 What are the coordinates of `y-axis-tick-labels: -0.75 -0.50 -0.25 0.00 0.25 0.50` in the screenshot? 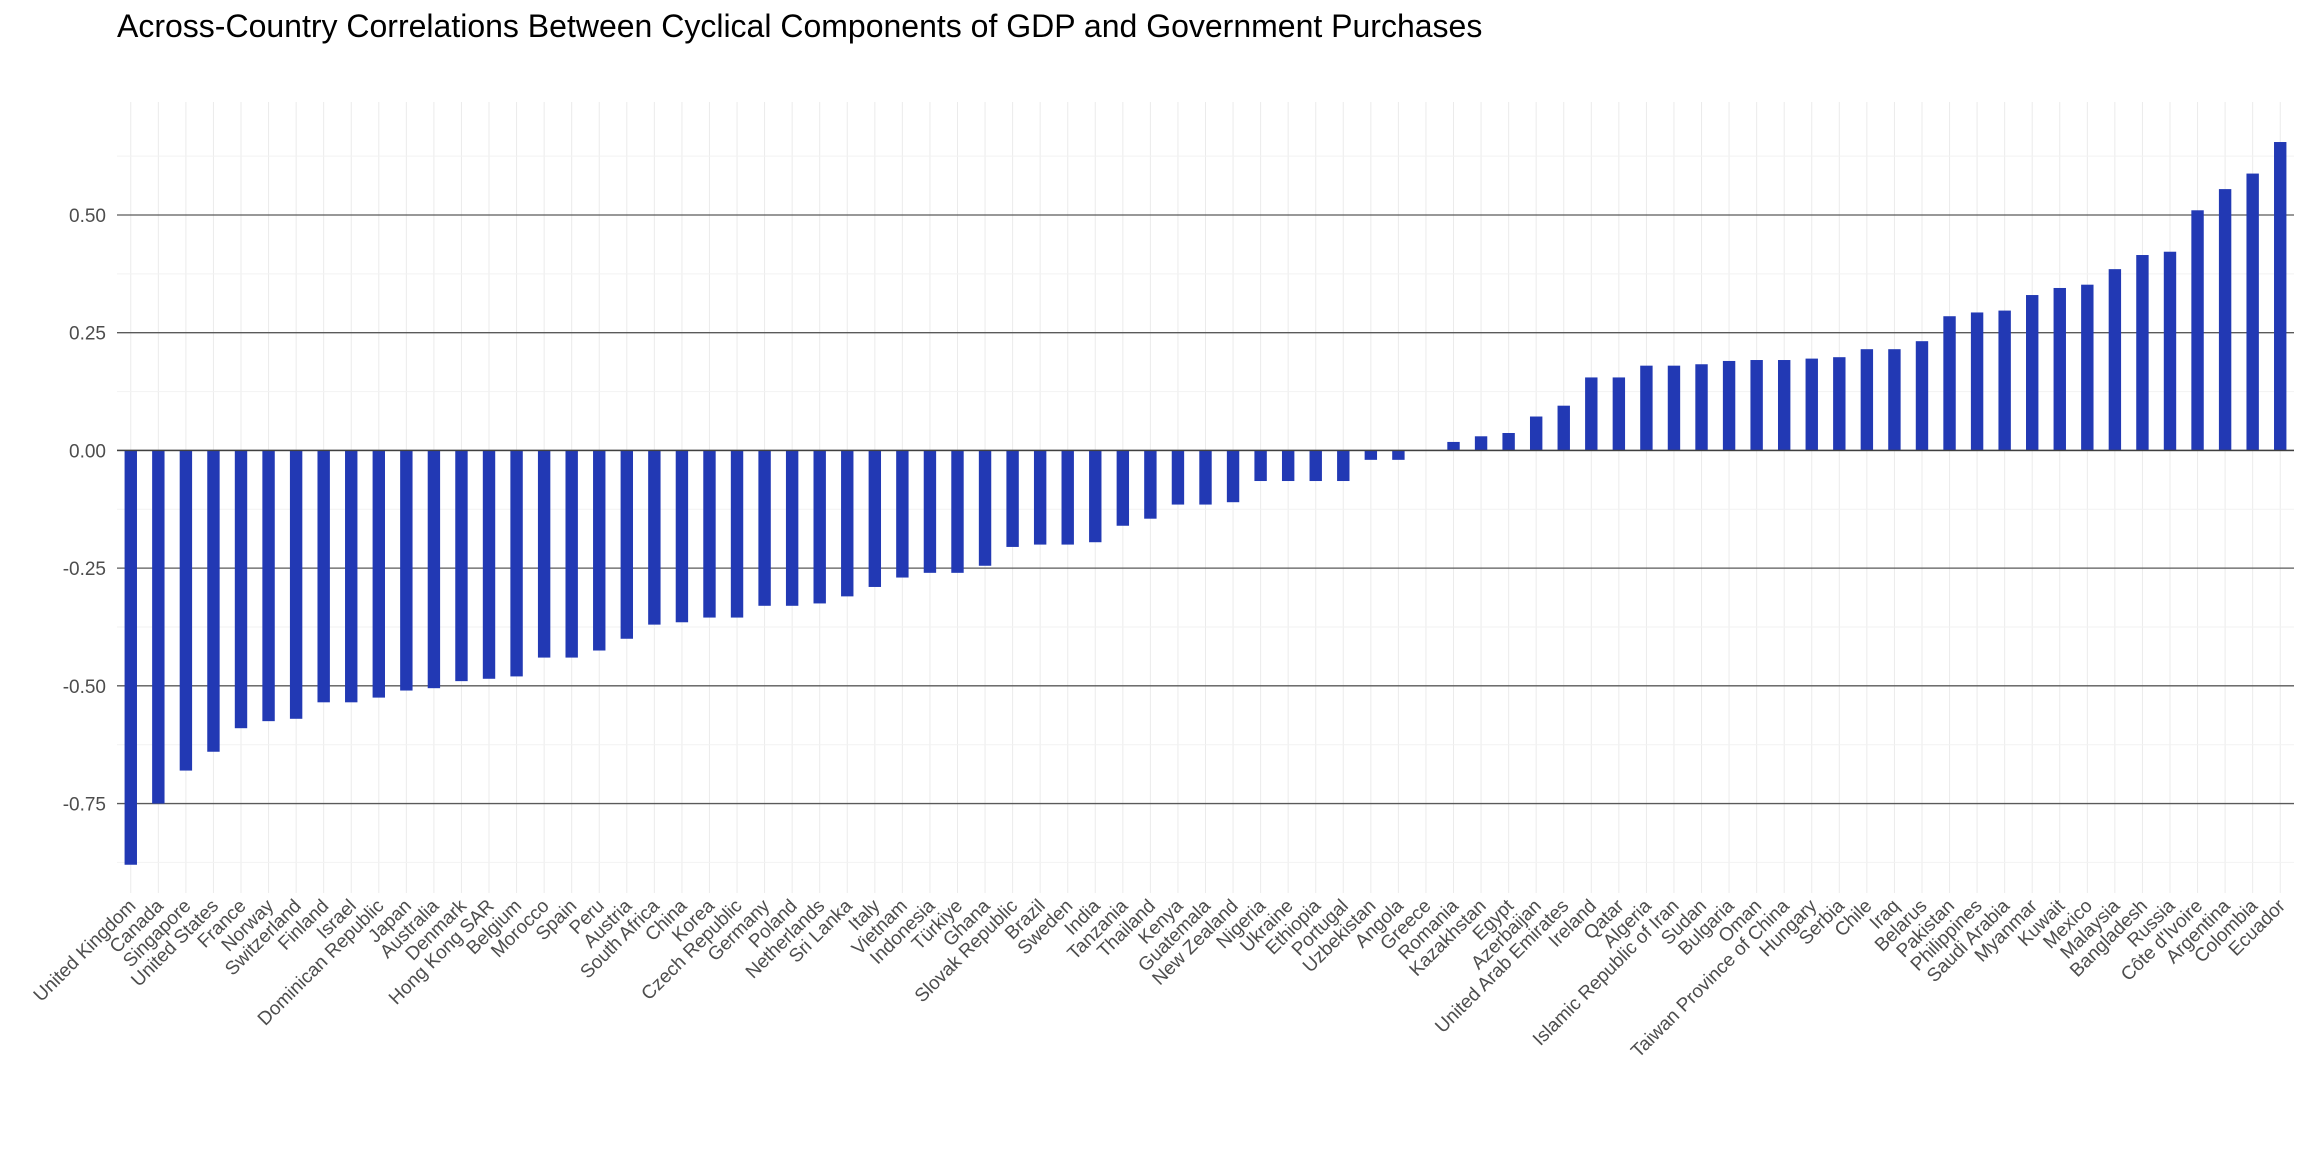 It's located at (84, 511).